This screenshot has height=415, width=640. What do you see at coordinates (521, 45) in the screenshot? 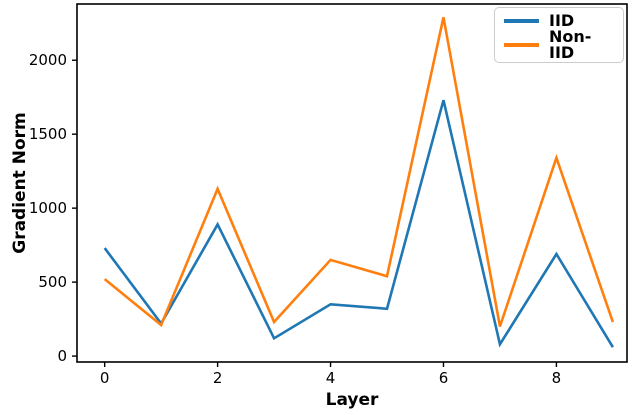
I see `legend-line-swatch-non-iid` at bounding box center [521, 45].